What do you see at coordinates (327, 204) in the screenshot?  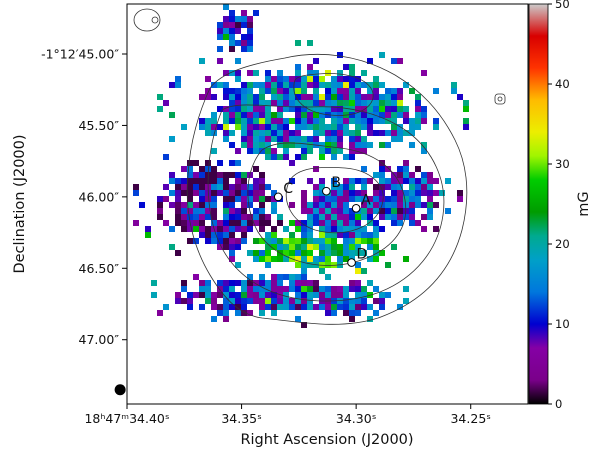 I see `contour-inner` at bounding box center [327, 204].